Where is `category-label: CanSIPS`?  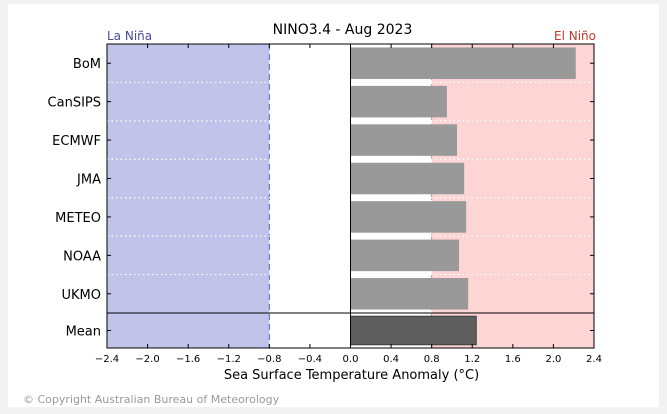 category-label: CanSIPS is located at coordinates (74, 103).